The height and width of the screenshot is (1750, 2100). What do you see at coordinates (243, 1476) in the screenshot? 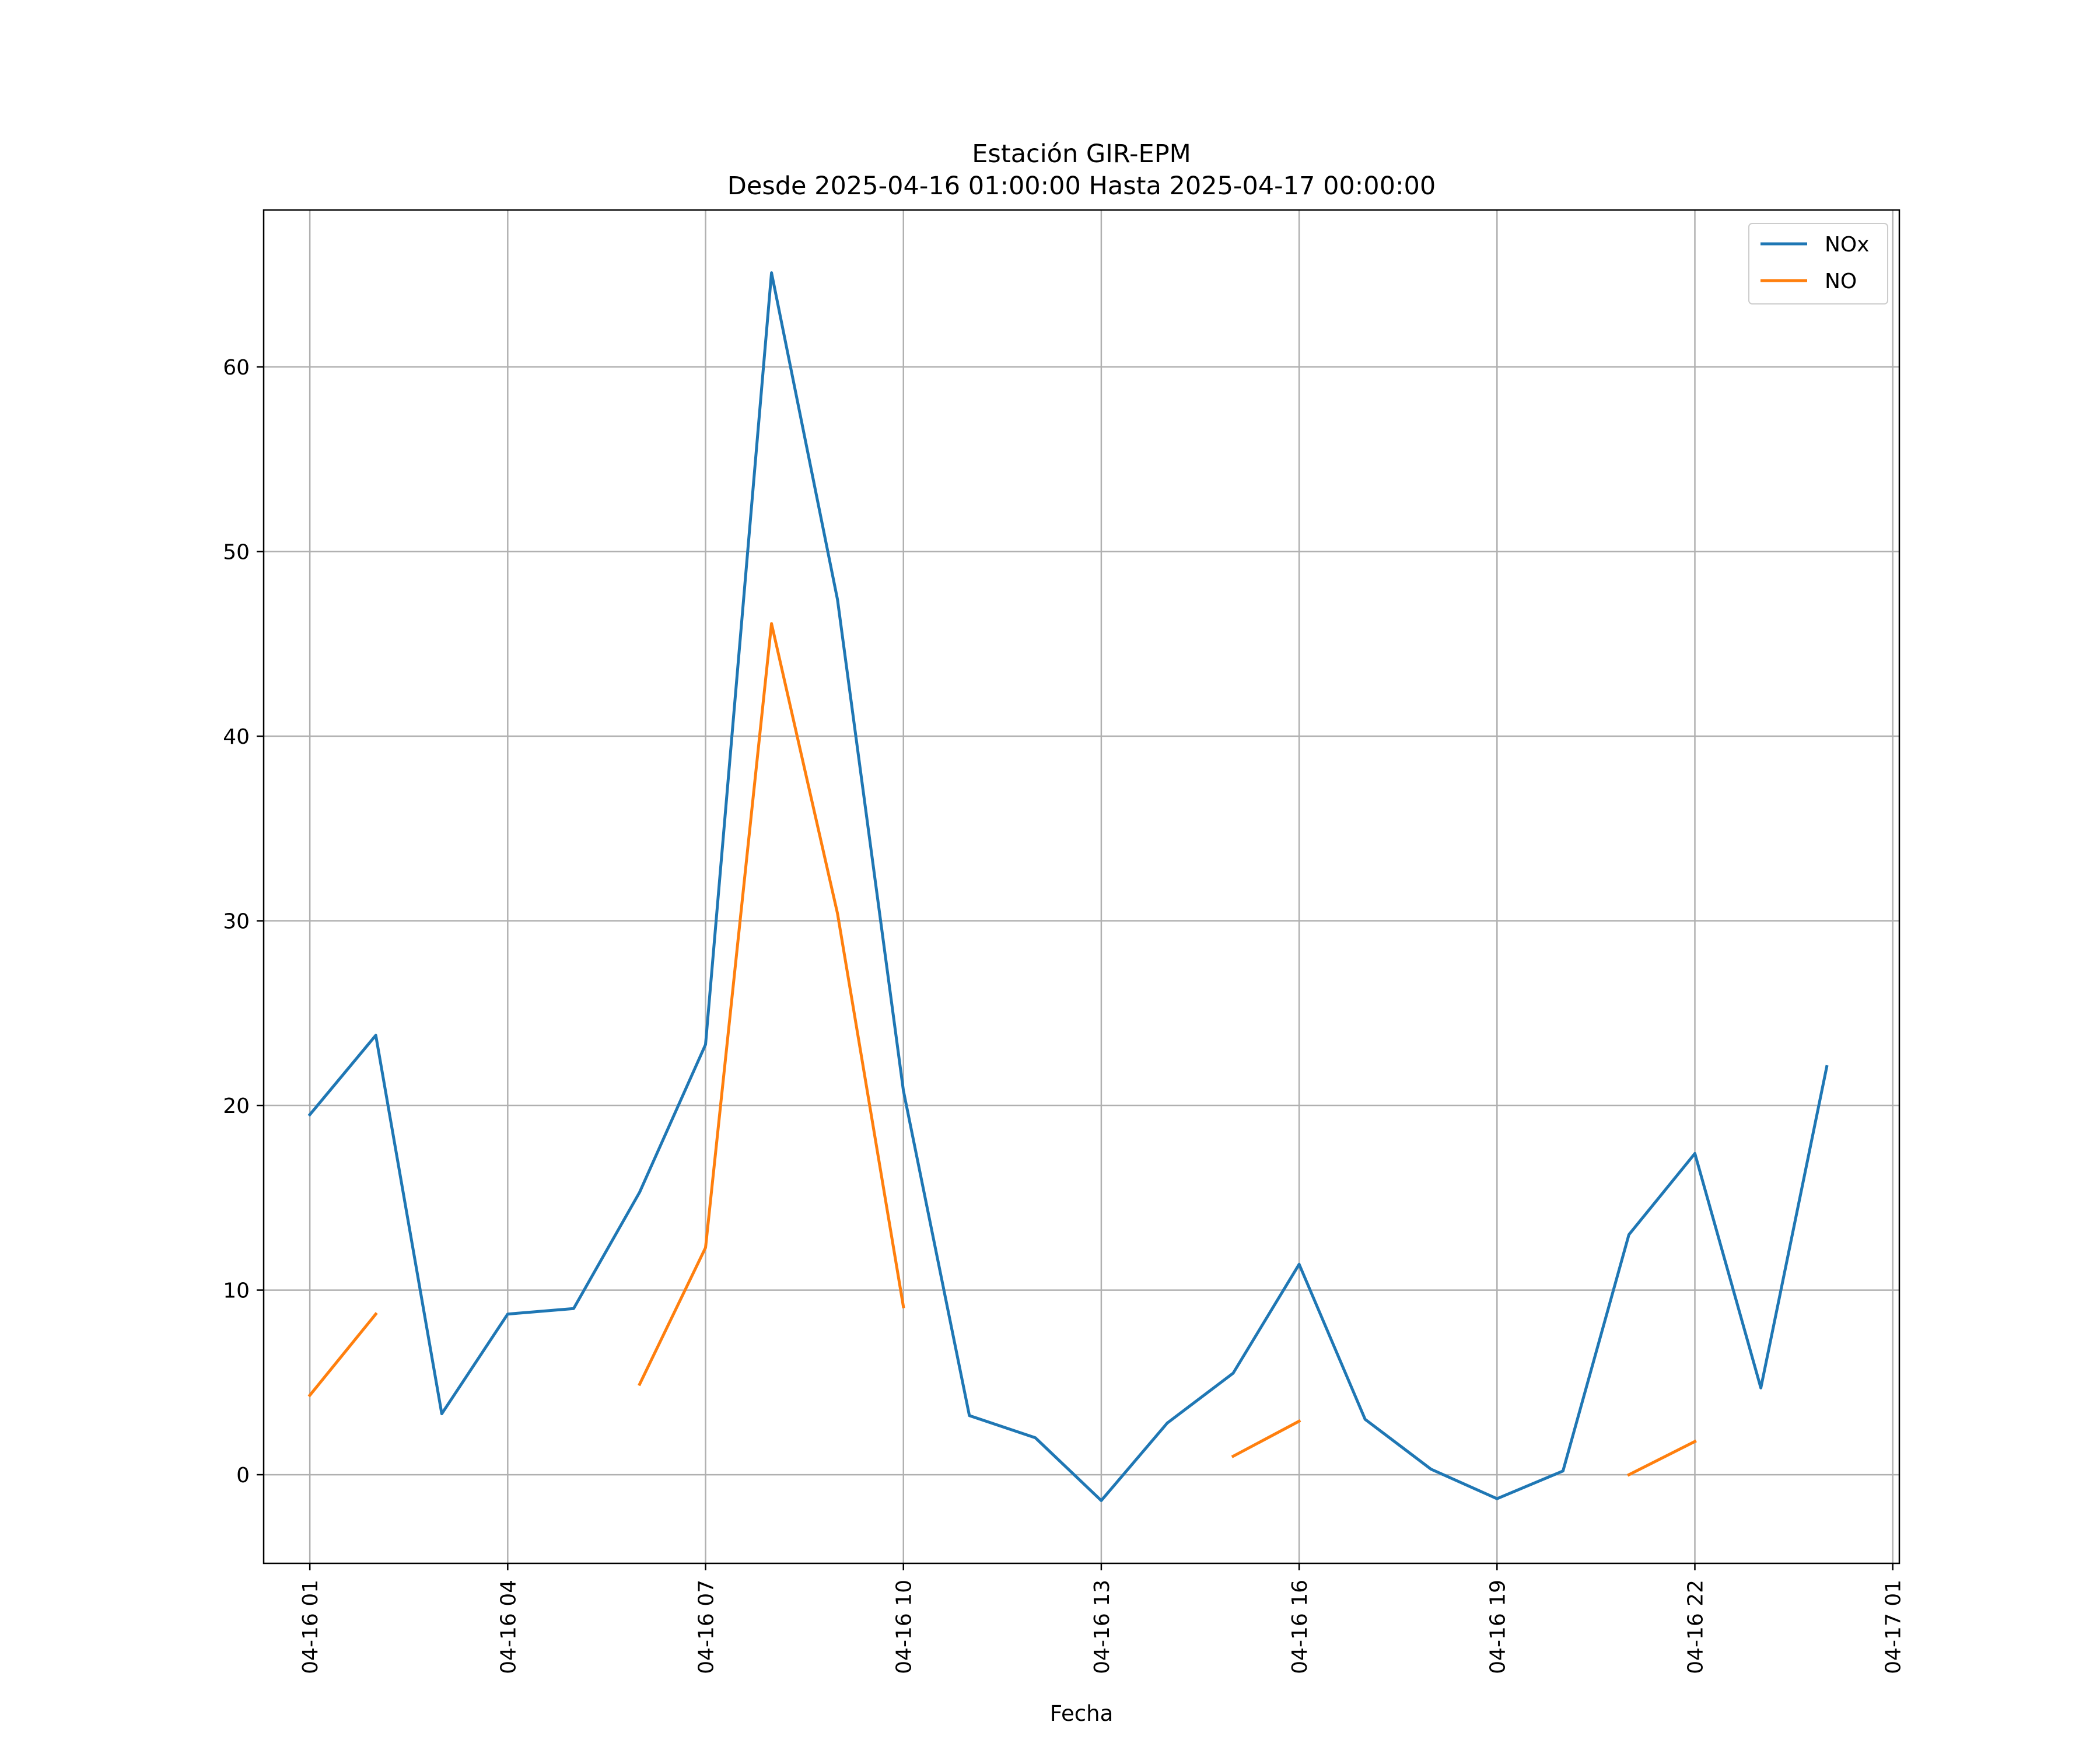
I see `y-tick-label: 0` at bounding box center [243, 1476].